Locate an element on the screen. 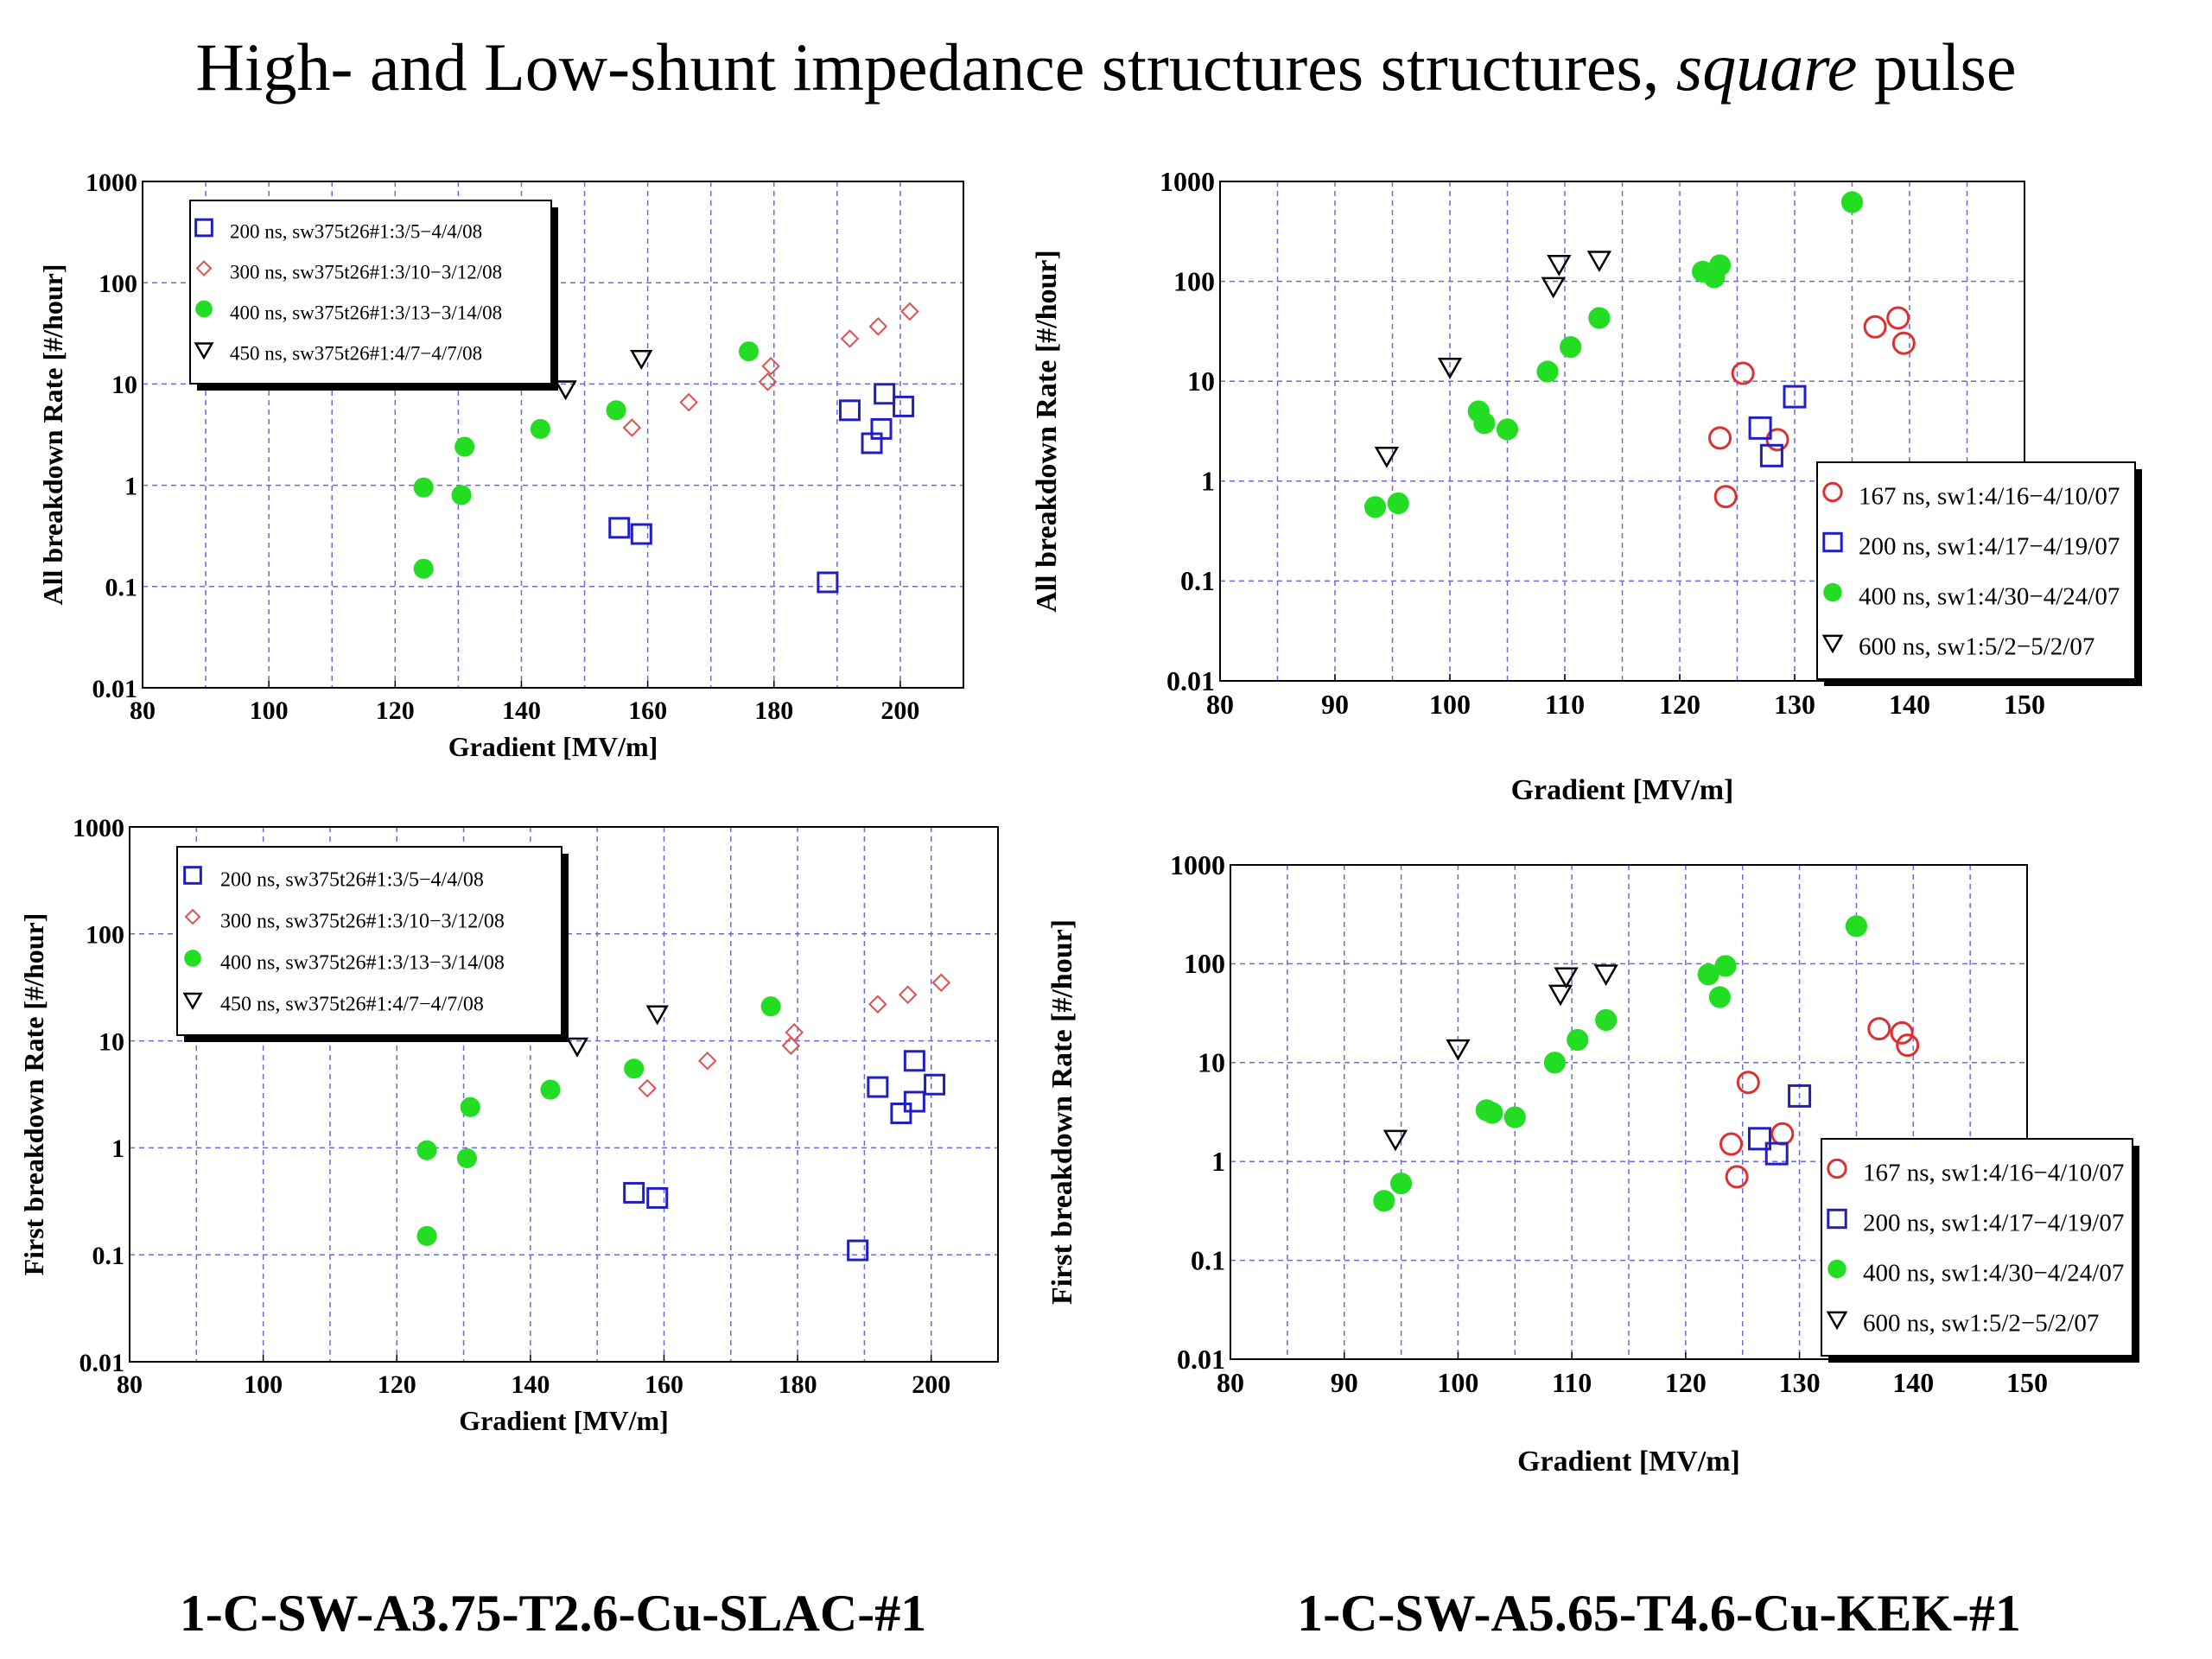 This screenshot has height=1659, width=2212. legend-label: 200 ns, sw1:4/17−4/19/07 is located at coordinates (1993, 1223).